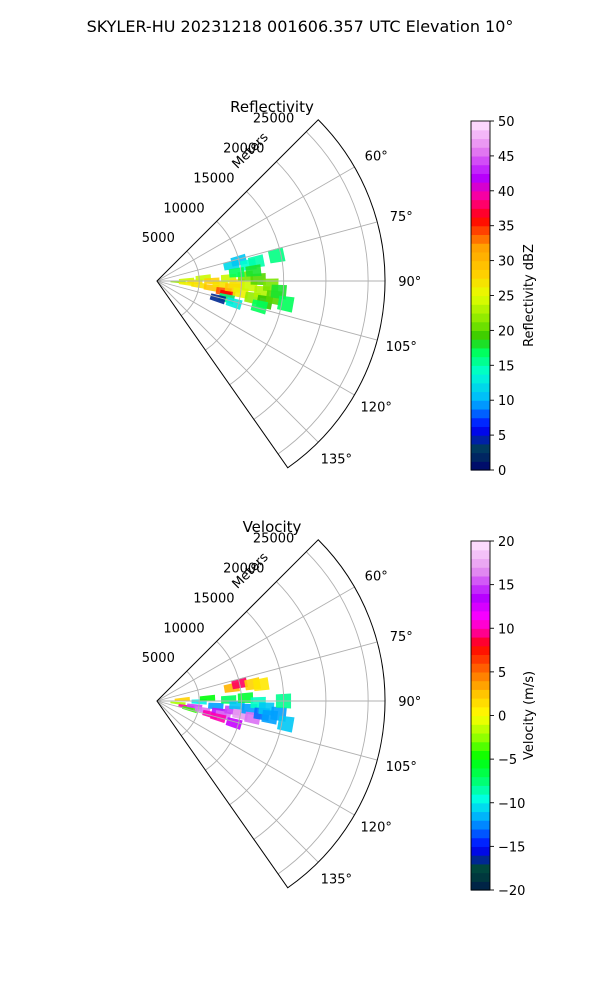 The width and height of the screenshot is (600, 1000). What do you see at coordinates (376, 577) in the screenshot?
I see `azimuth-tick-label: 60°` at bounding box center [376, 577].